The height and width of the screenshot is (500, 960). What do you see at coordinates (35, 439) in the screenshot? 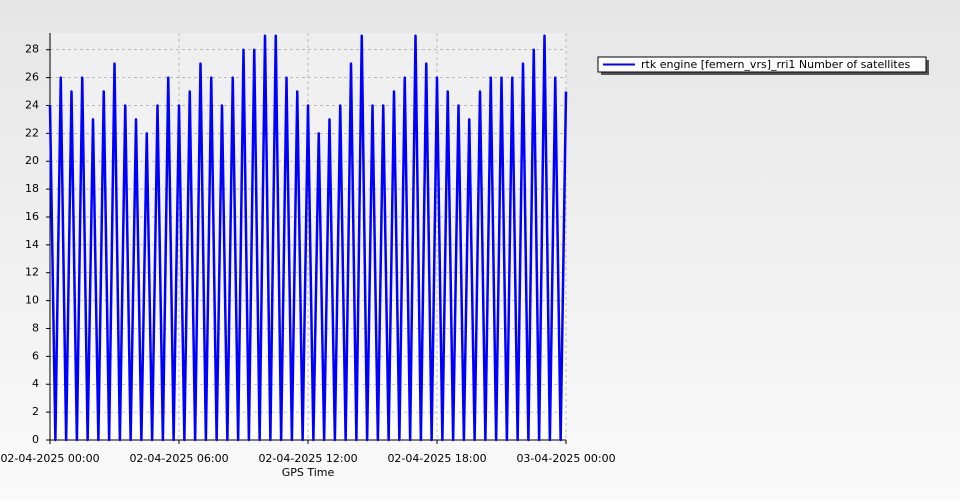
I see `y-tick-label: 0` at bounding box center [35, 439].